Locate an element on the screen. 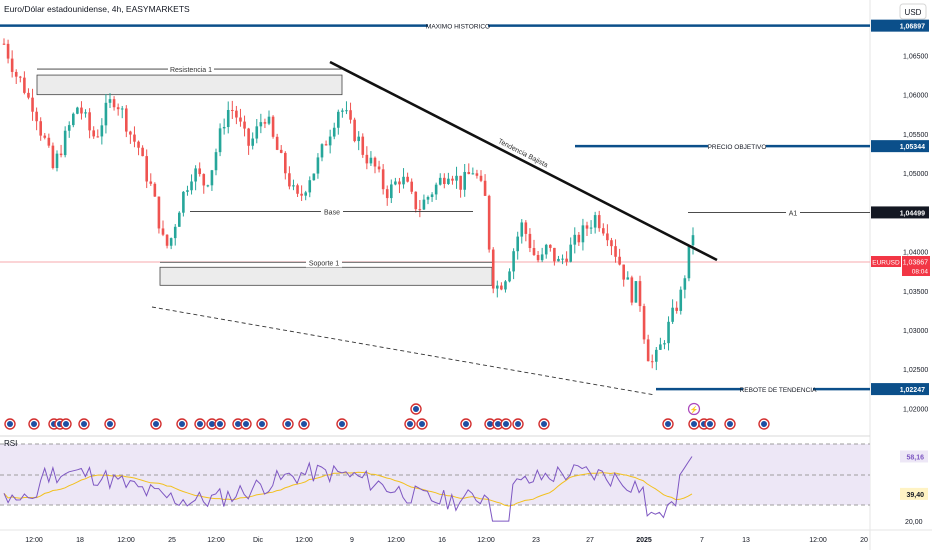 The height and width of the screenshot is (550, 932). soporte-1-label-bg is located at coordinates (324, 262).